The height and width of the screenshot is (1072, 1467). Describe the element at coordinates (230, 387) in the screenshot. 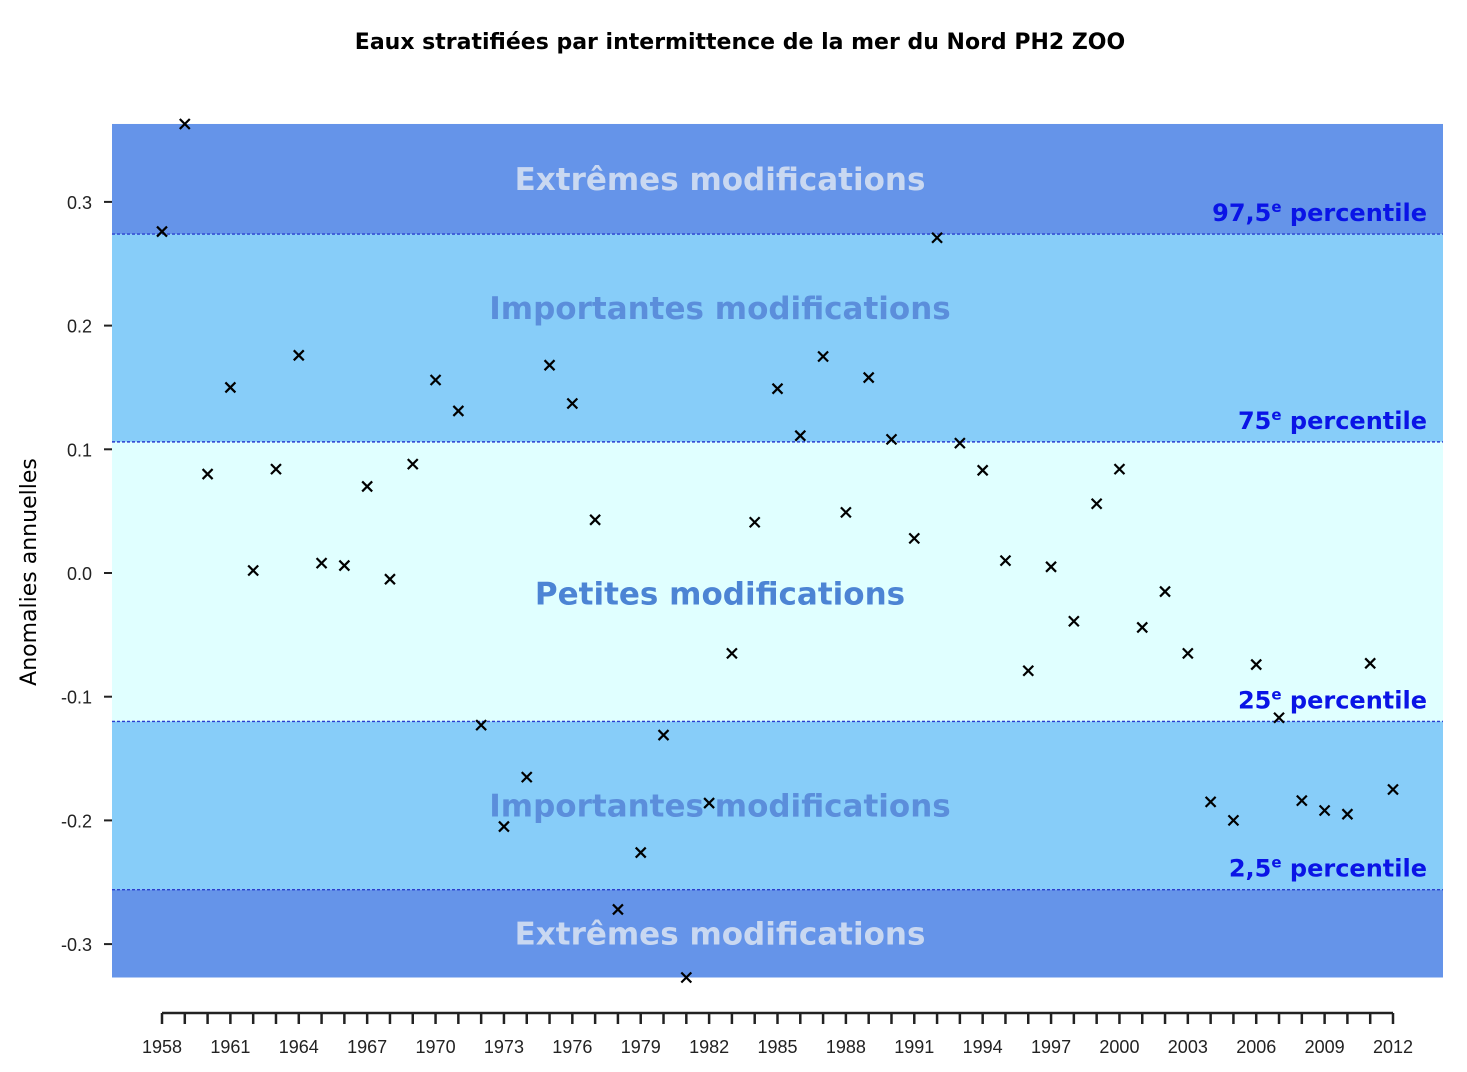

I see `data-point-1961` at that location.